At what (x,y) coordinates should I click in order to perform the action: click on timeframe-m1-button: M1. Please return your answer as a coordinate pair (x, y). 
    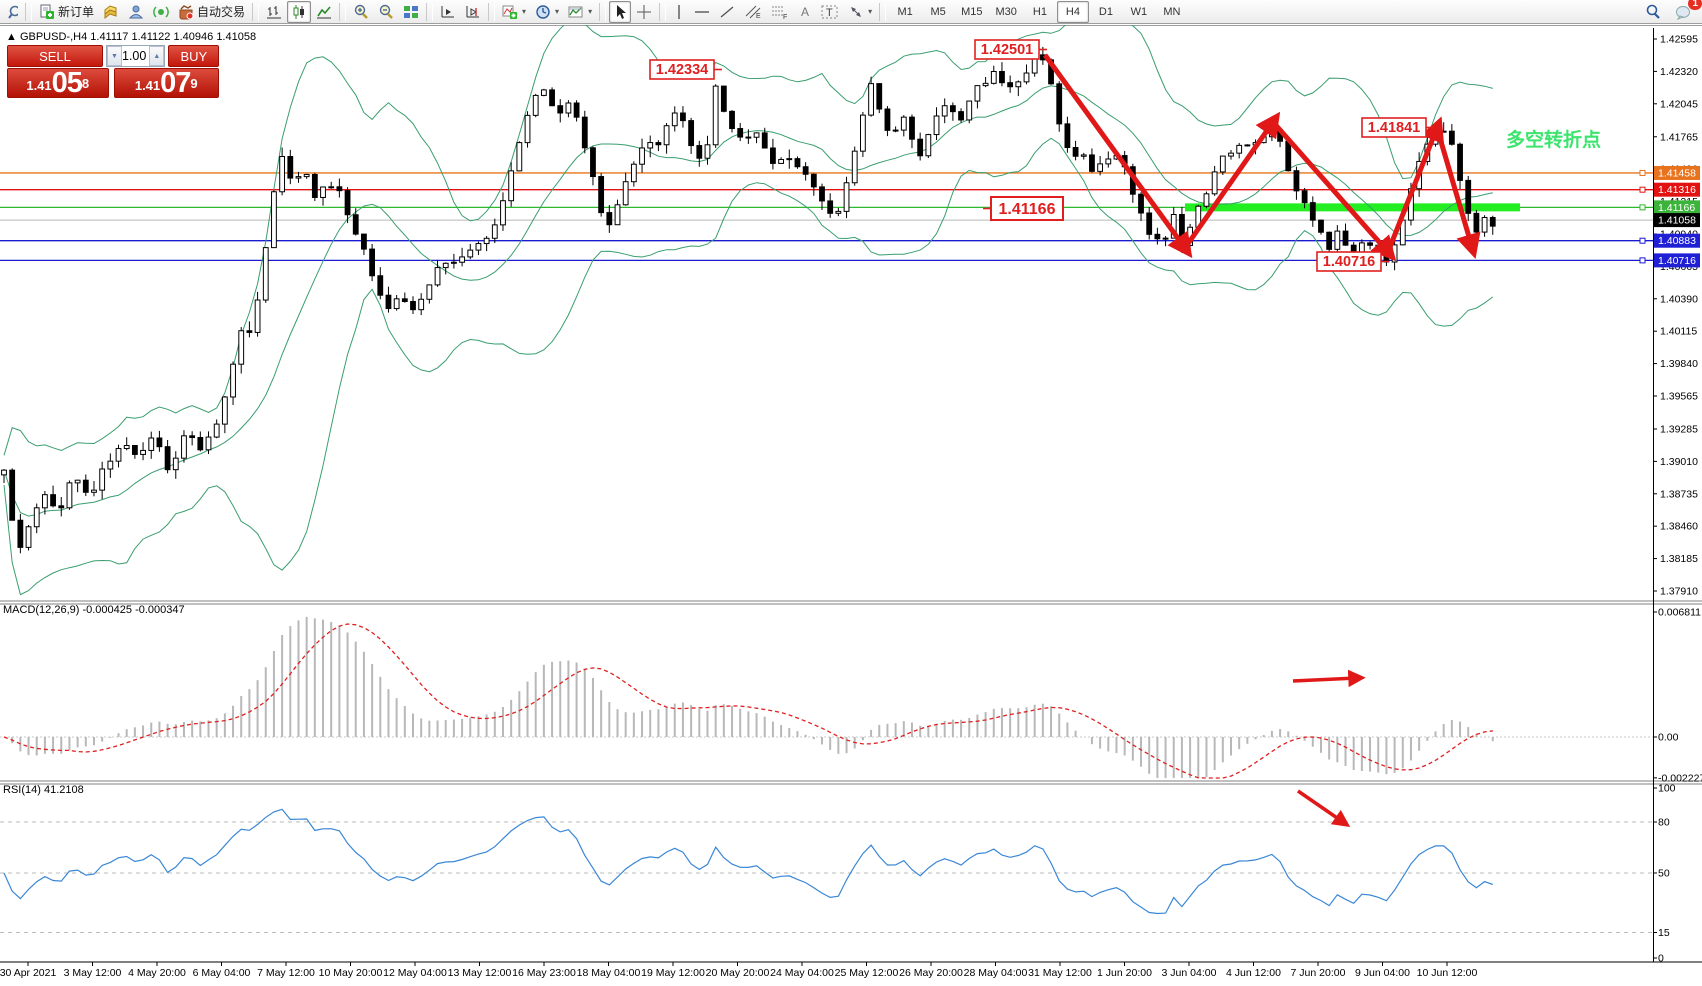
    Looking at the image, I should click on (905, 12).